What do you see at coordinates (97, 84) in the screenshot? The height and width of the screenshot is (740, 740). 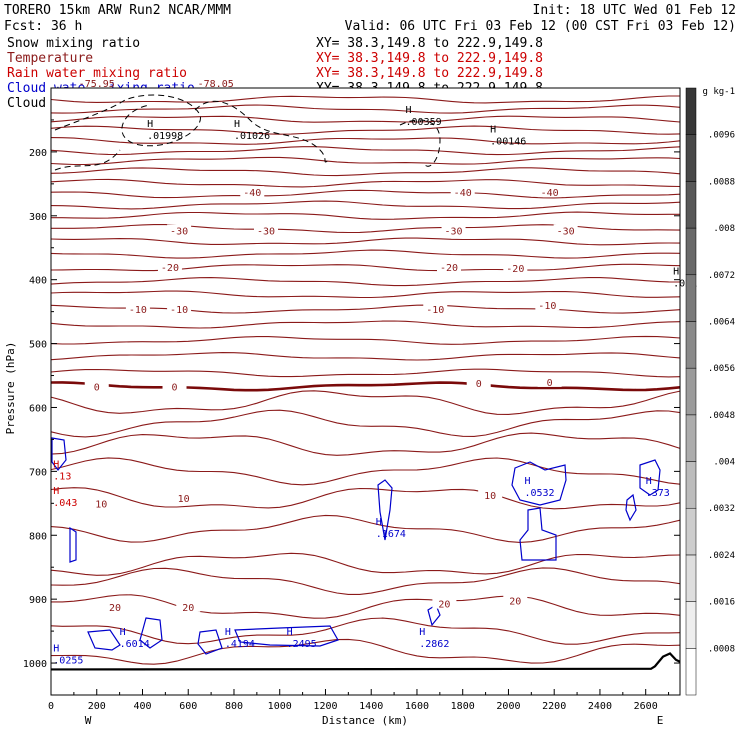 I see `isotherm-label: -75.95` at bounding box center [97, 84].